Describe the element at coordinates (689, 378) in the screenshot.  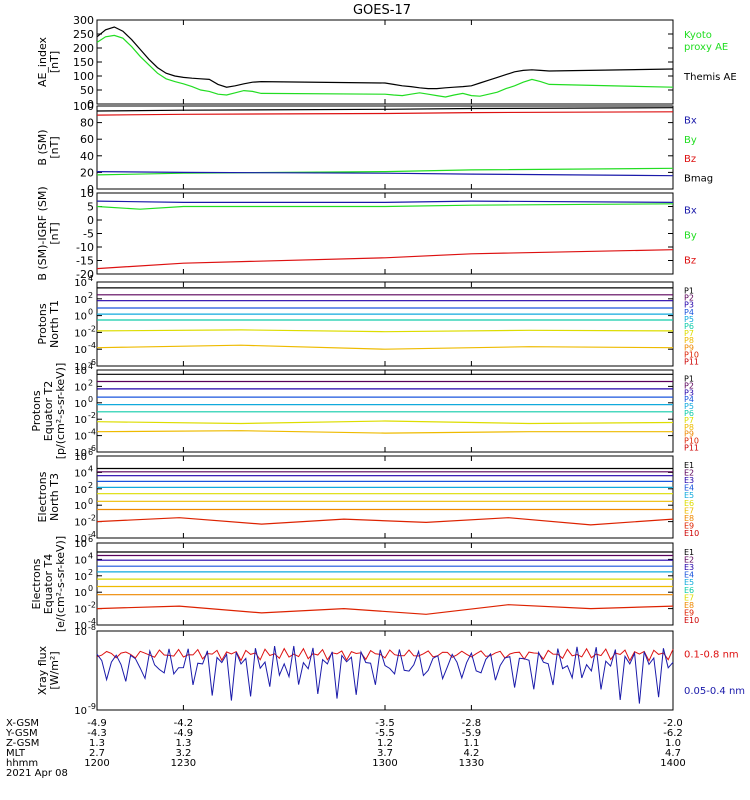
I see `legend-entry: P1` at that location.